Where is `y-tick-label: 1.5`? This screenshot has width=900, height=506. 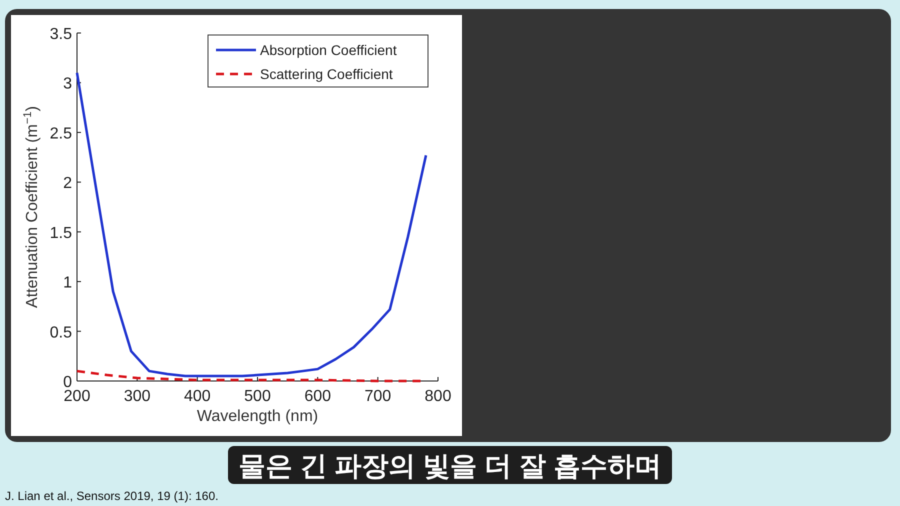
y-tick-label: 1.5 is located at coordinates (61, 233).